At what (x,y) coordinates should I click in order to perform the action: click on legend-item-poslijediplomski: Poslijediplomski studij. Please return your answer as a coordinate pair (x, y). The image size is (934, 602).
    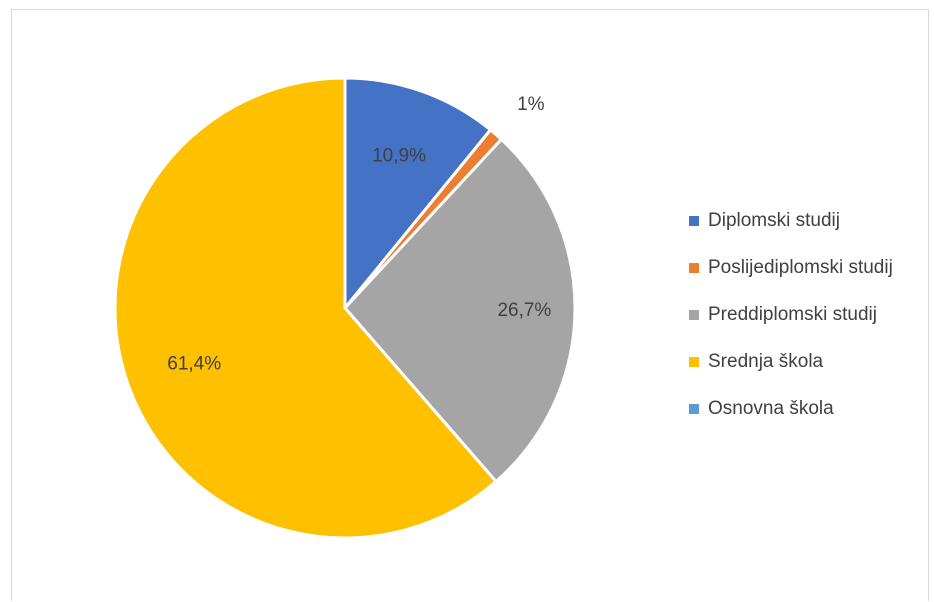
    Looking at the image, I should click on (791, 267).